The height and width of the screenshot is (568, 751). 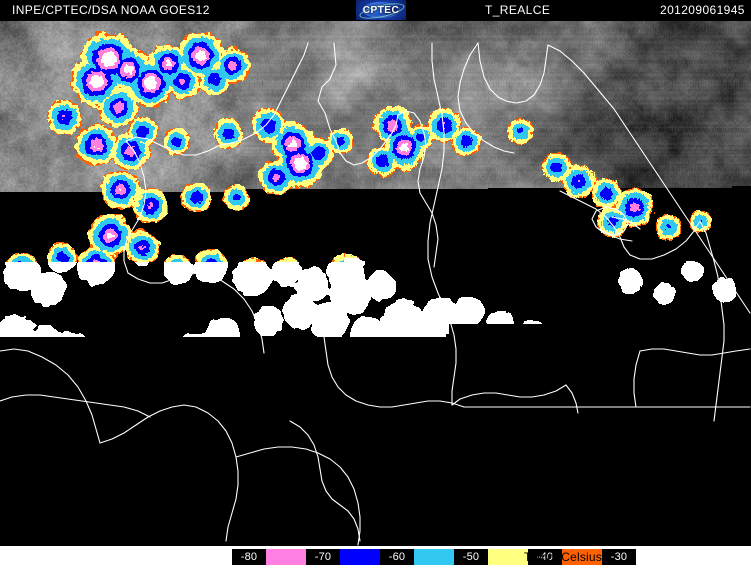 What do you see at coordinates (249, 557) in the screenshot?
I see `legend-tick-minus80: -80` at bounding box center [249, 557].